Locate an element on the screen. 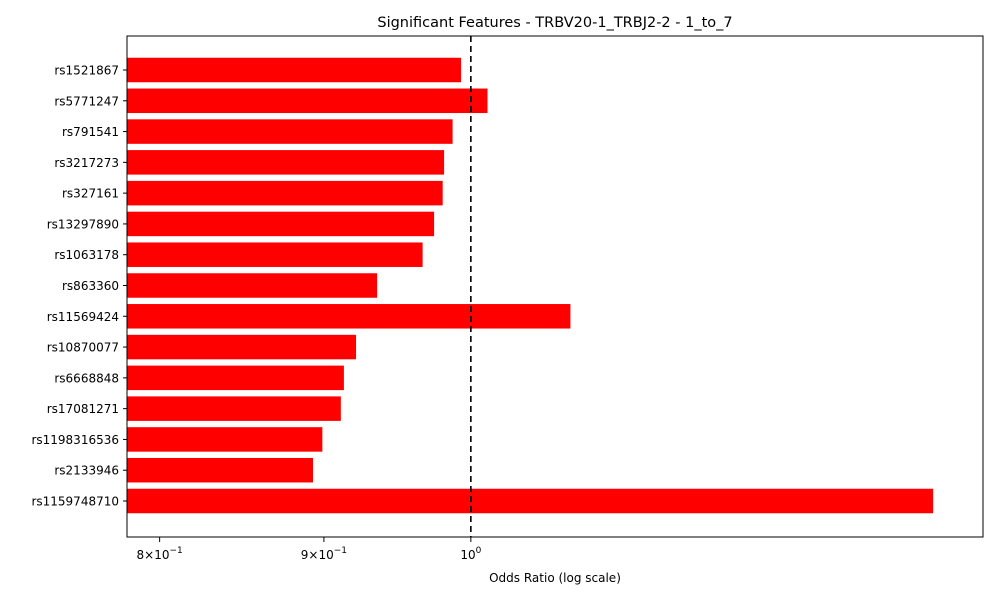  bar-rs5771247 is located at coordinates (307, 101).